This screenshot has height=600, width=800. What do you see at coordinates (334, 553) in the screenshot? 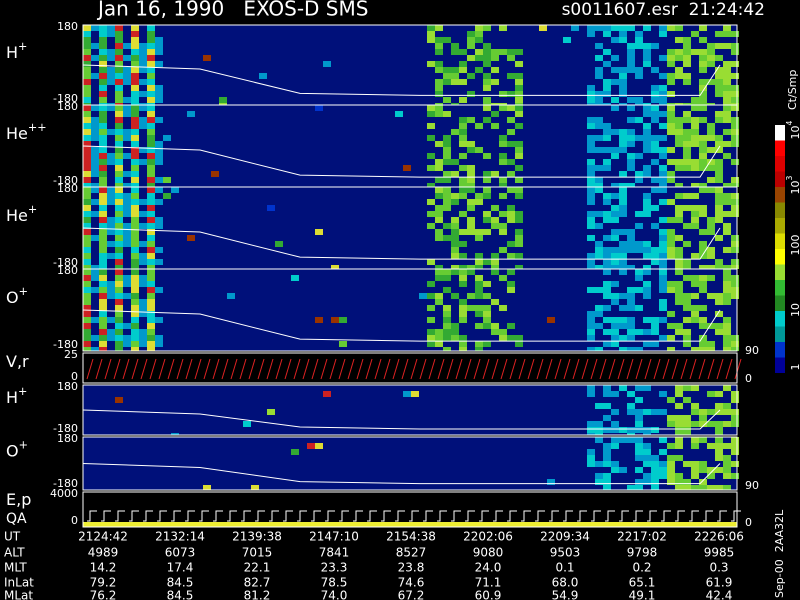
I see `cell: 7841` at bounding box center [334, 553].